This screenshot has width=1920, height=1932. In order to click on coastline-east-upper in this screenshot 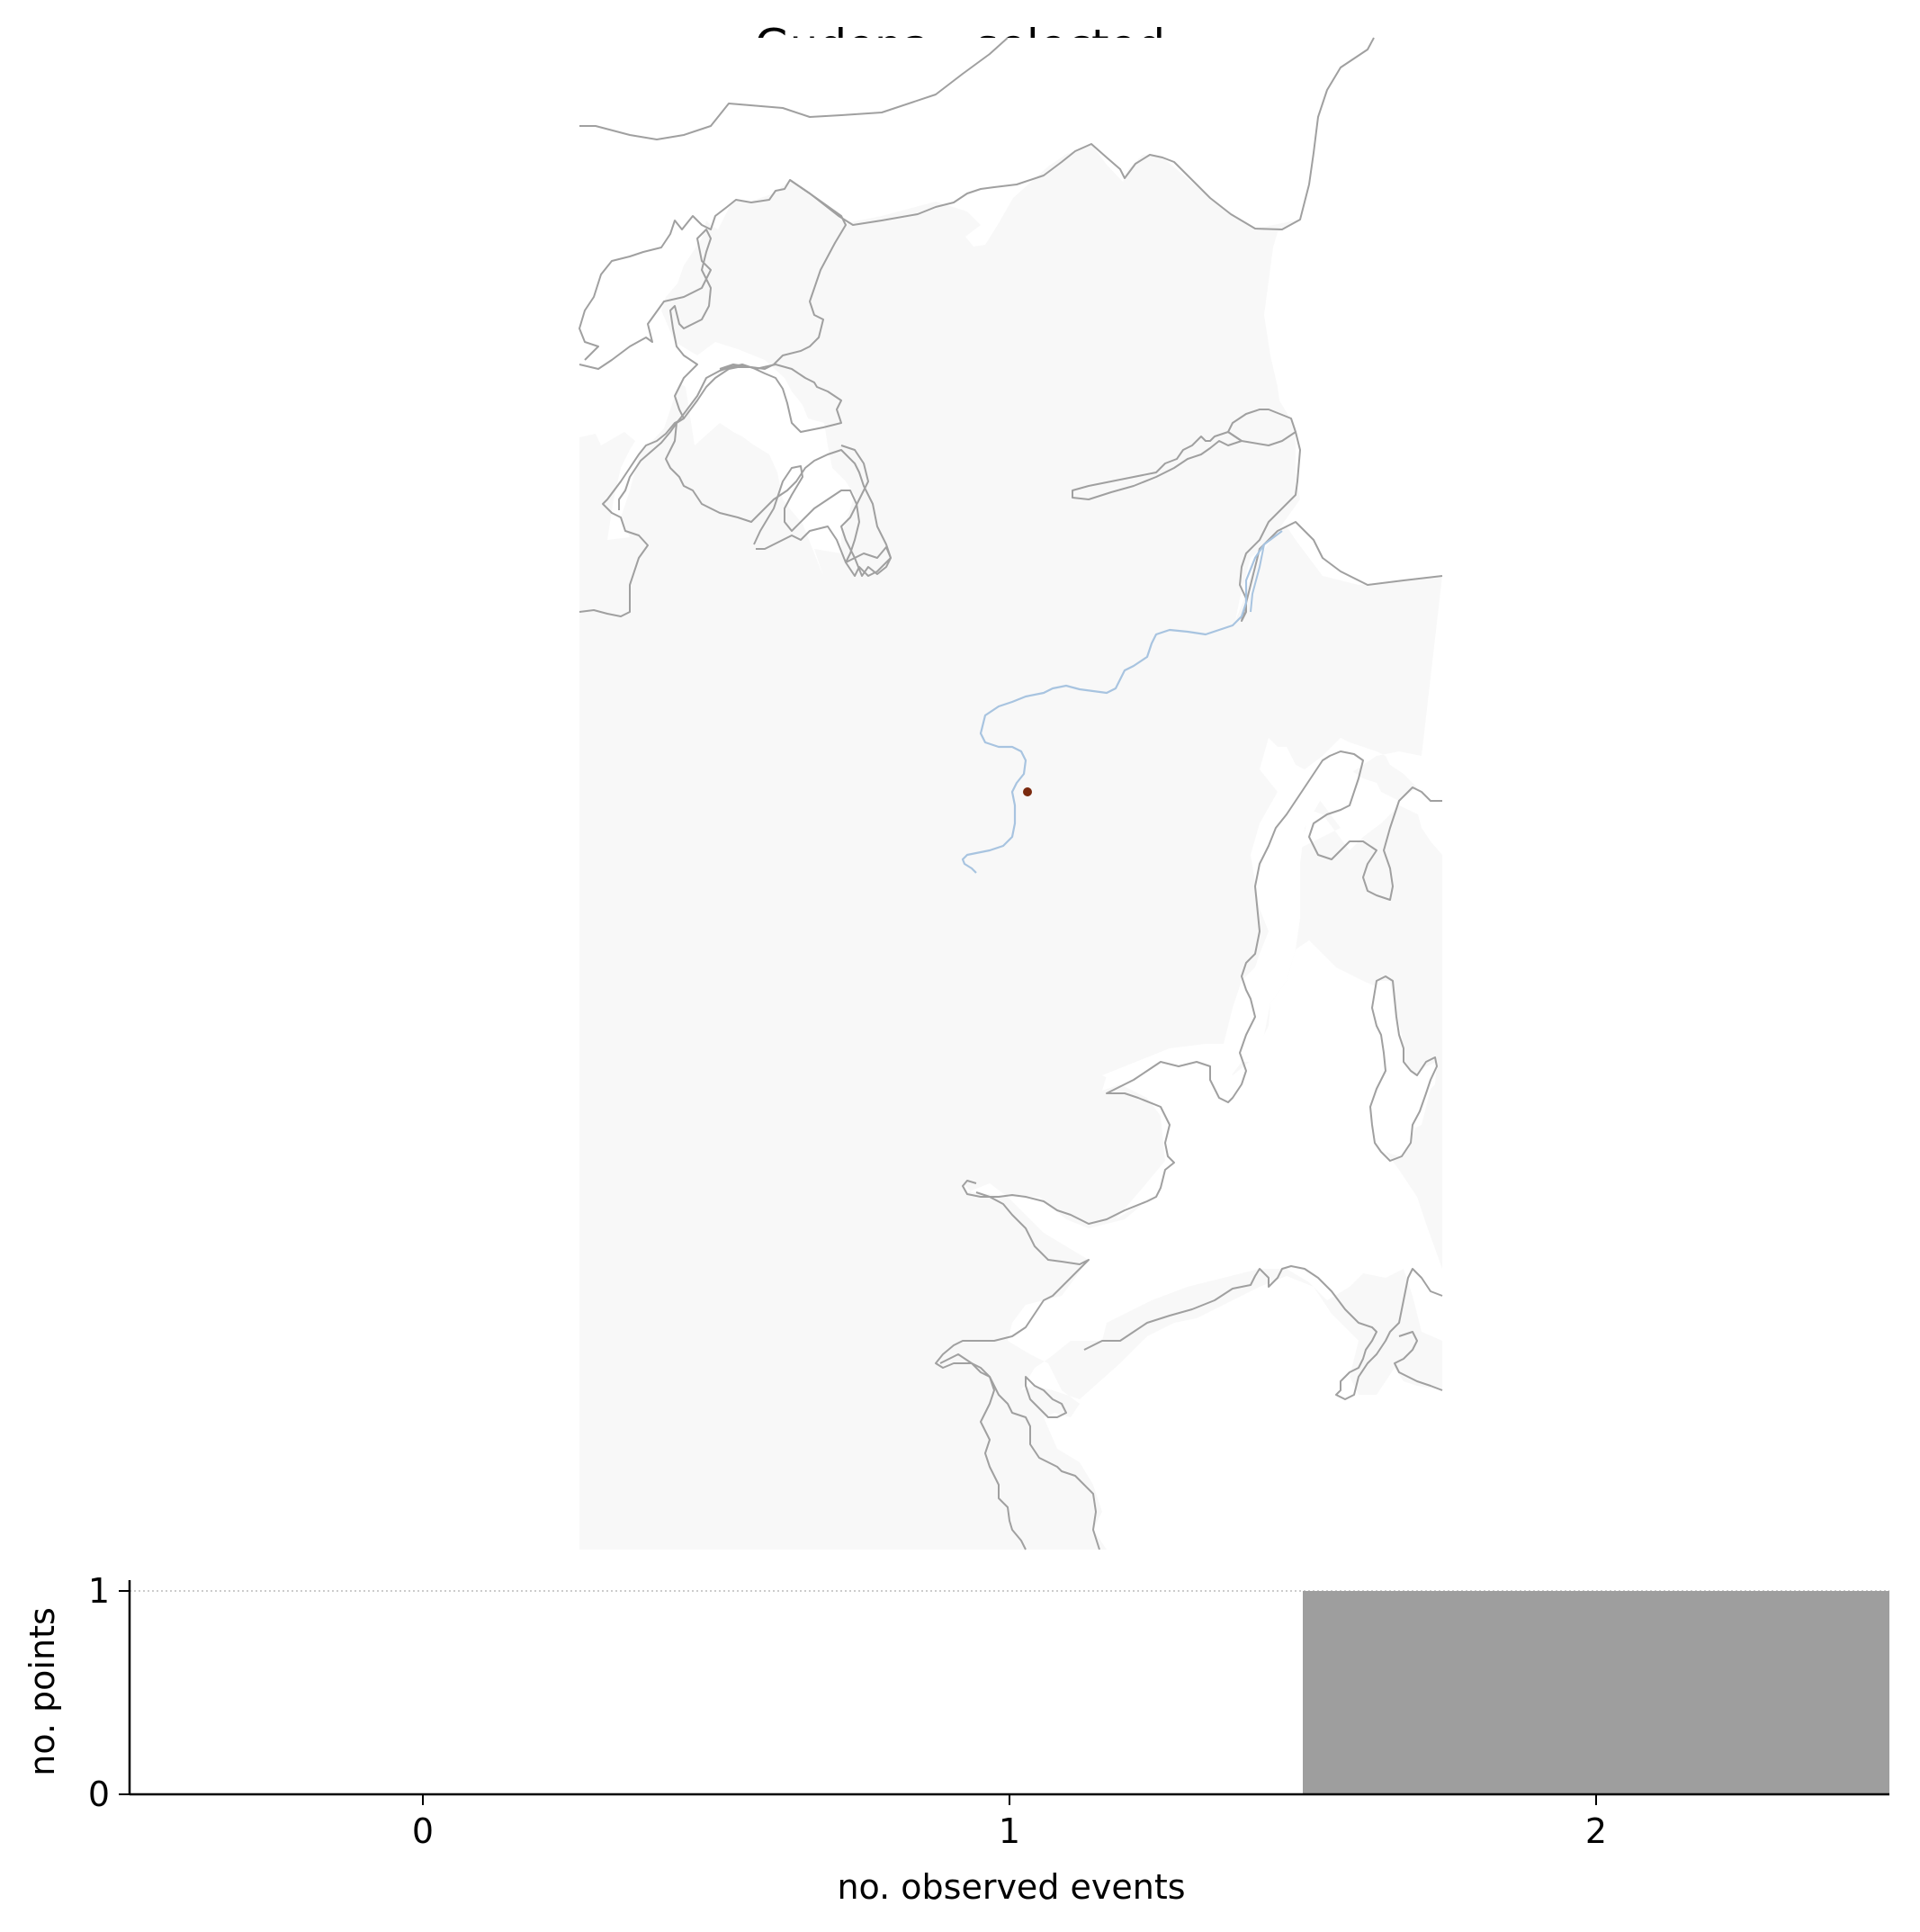, I will do `click(1262, 427)`.